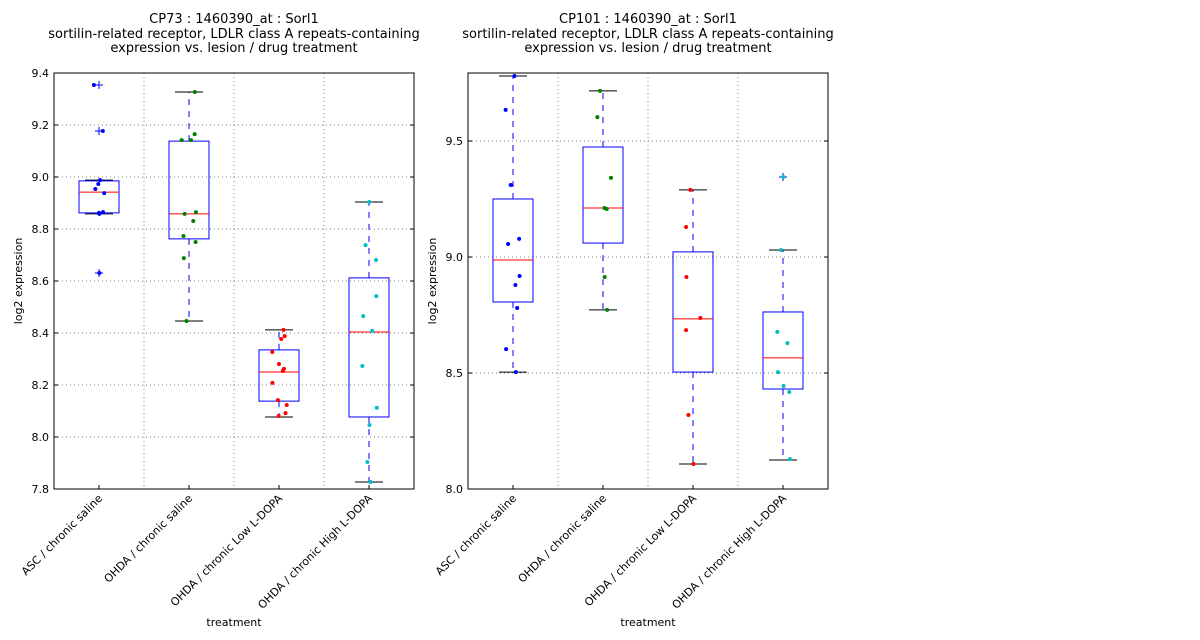 The height and width of the screenshot is (640, 1200). Describe the element at coordinates (41, 229) in the screenshot. I see `y-tick-label: 8.8` at that location.